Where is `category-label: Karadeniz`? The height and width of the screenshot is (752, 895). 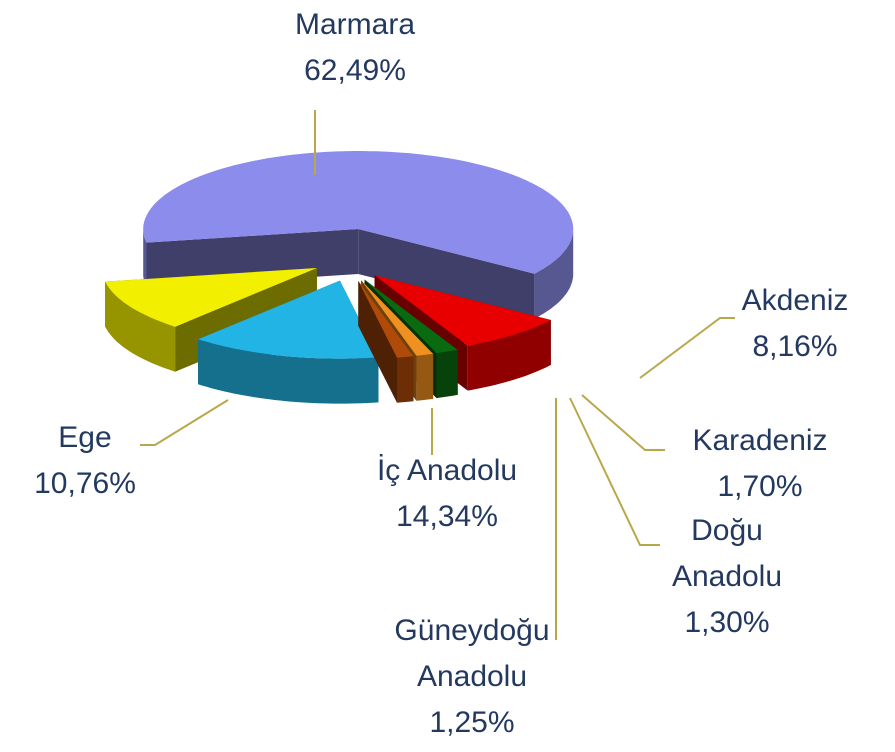
category-label: Karadeniz is located at coordinates (760, 440).